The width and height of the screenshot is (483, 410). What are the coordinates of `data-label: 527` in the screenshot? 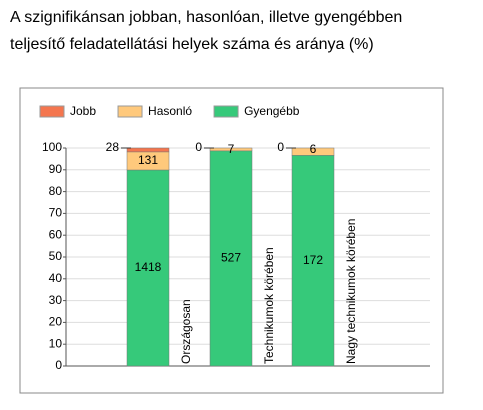 It's located at (231, 258).